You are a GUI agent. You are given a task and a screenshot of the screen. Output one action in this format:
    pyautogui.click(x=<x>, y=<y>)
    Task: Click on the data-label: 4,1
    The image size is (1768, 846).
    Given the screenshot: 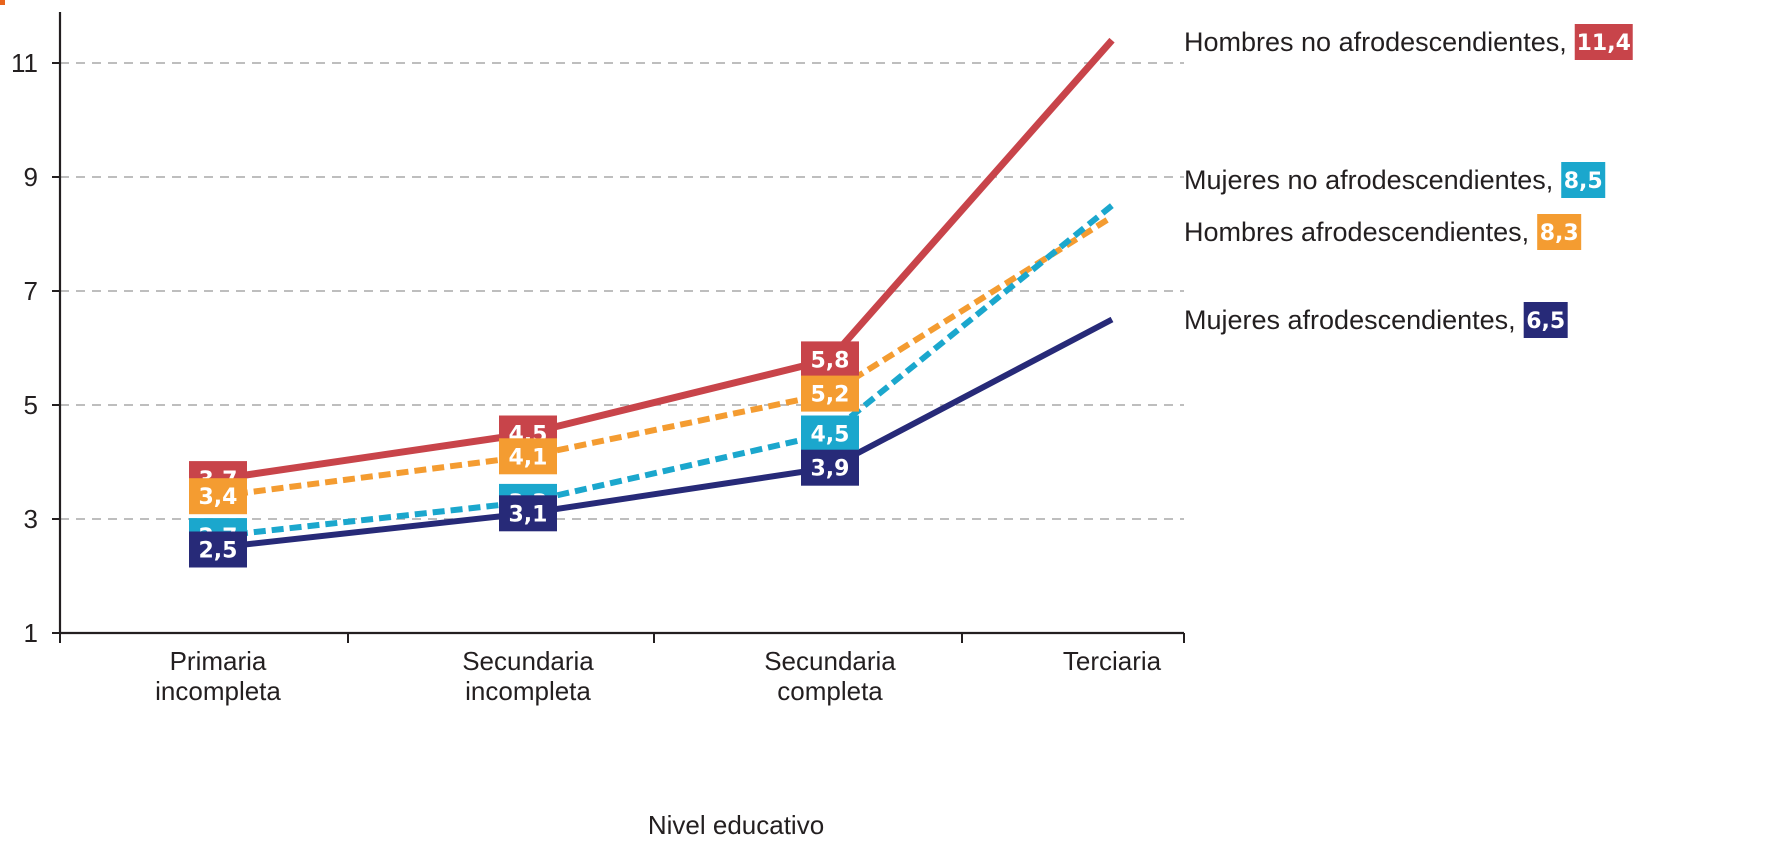 What is the action you would take?
    pyautogui.click(x=528, y=457)
    